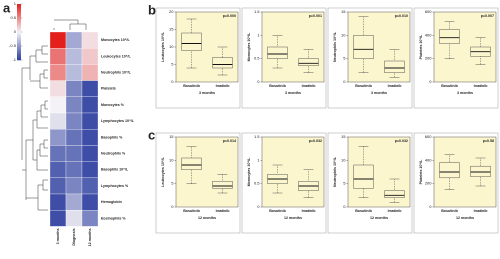 The image size is (500, 259). I want to click on y-tick-label: 1, so click(258, 34).